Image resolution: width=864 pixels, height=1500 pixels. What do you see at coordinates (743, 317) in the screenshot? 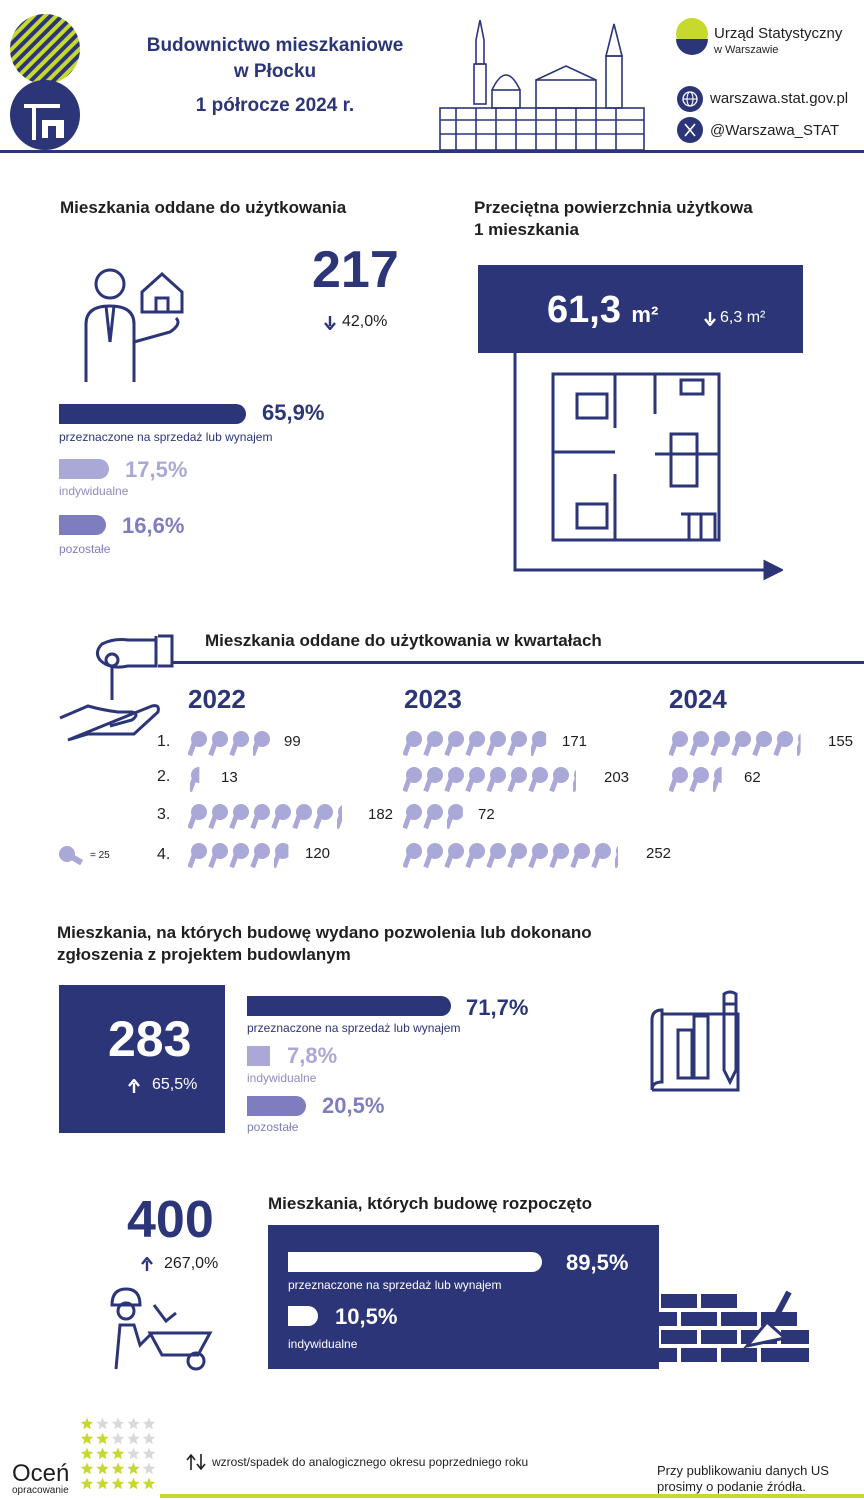
I see `area-change: 6,3 m²` at bounding box center [743, 317].